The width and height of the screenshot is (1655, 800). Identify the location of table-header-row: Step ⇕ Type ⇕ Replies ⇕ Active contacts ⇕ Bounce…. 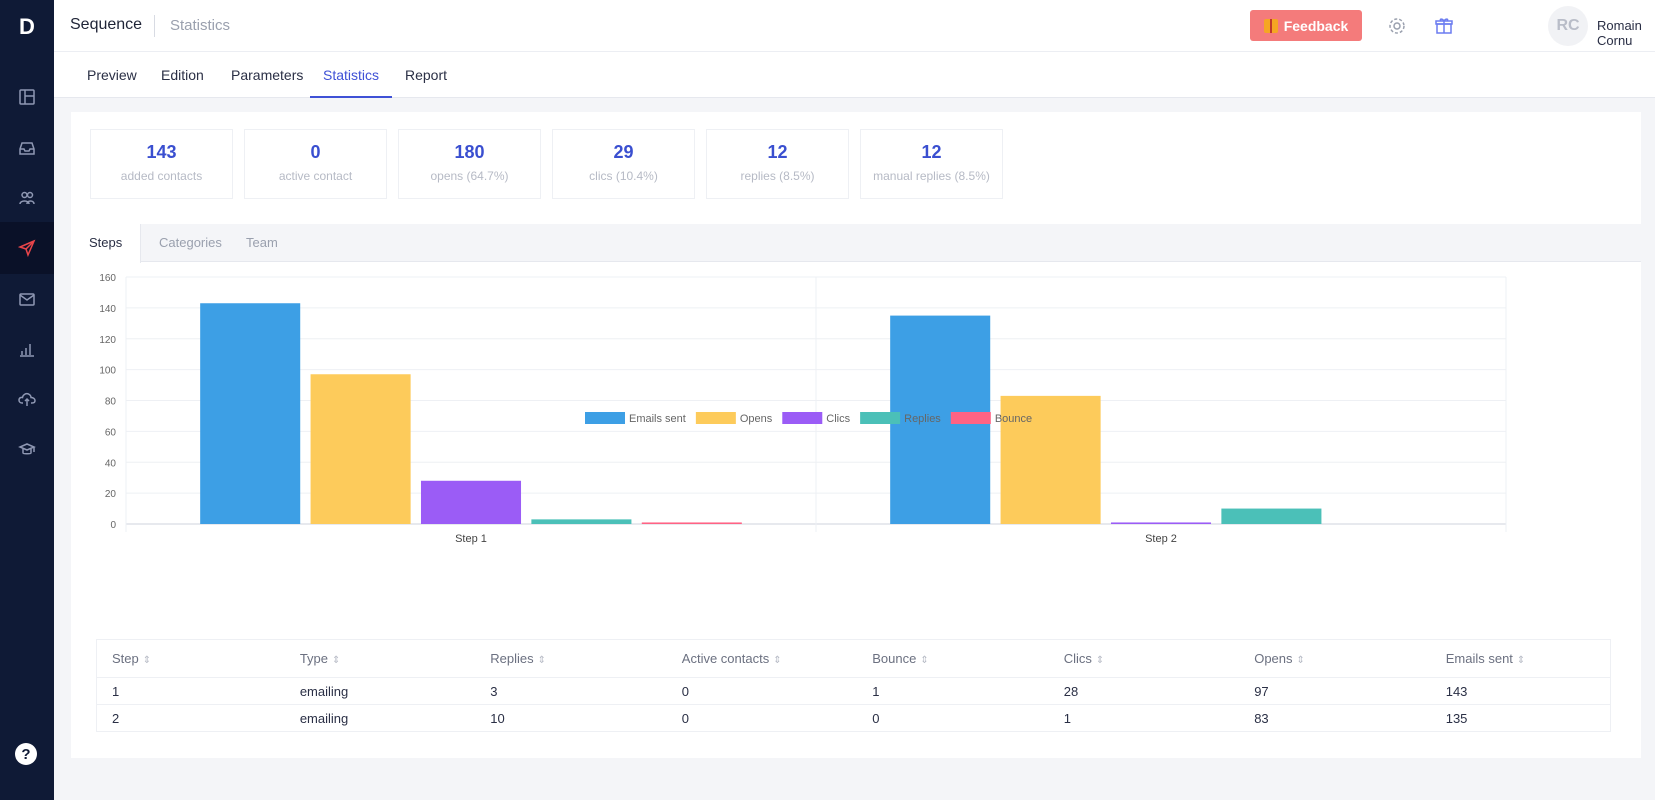
(853, 658).